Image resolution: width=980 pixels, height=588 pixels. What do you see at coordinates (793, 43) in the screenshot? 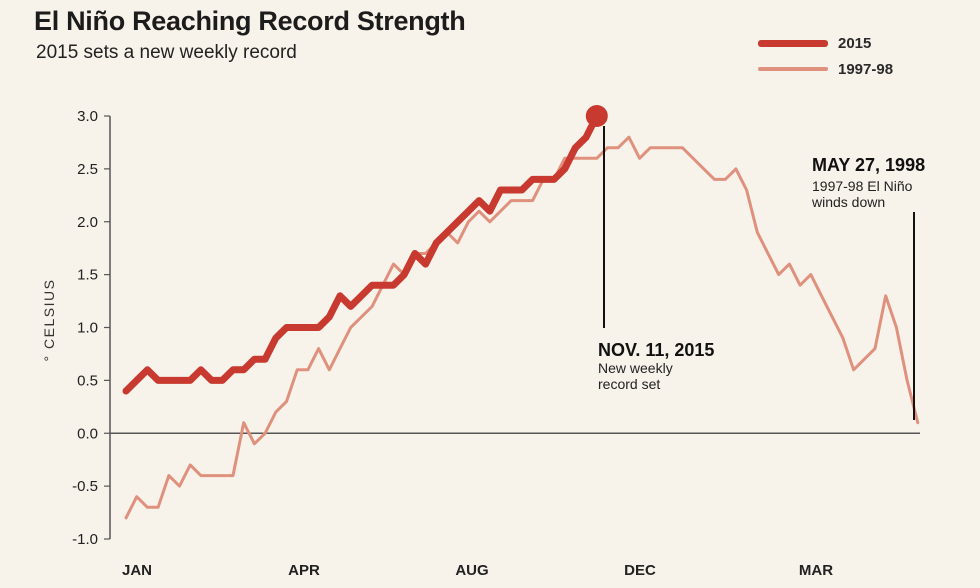
I see `legend-swatch-2015` at bounding box center [793, 43].